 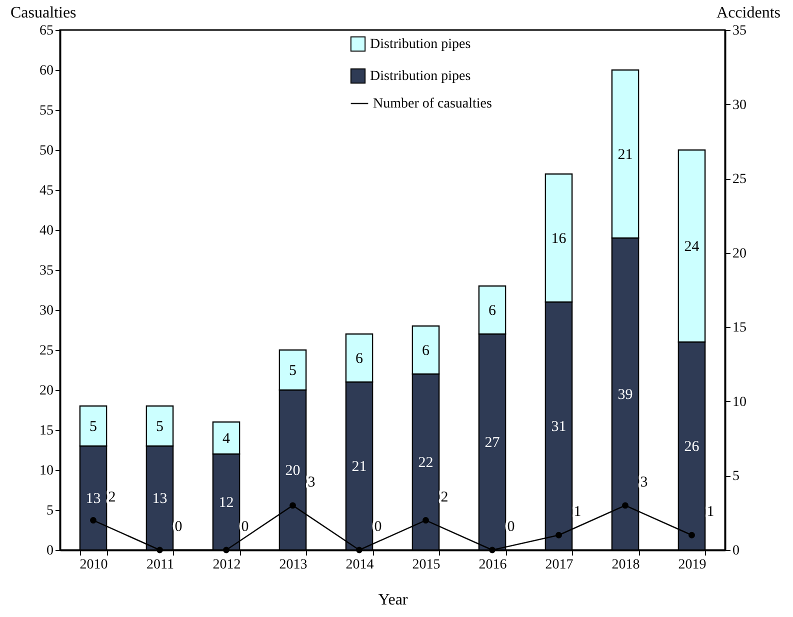 I want to click on x-tick-label: 2014, so click(x=360, y=565).